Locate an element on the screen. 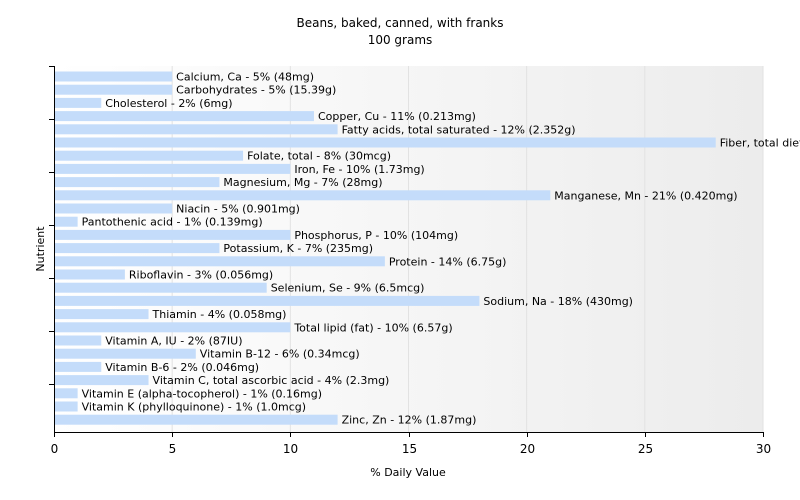 This screenshot has width=800, height=500. bar-value-label: Carbohydrates - 5% (15.39g) is located at coordinates (256, 90).